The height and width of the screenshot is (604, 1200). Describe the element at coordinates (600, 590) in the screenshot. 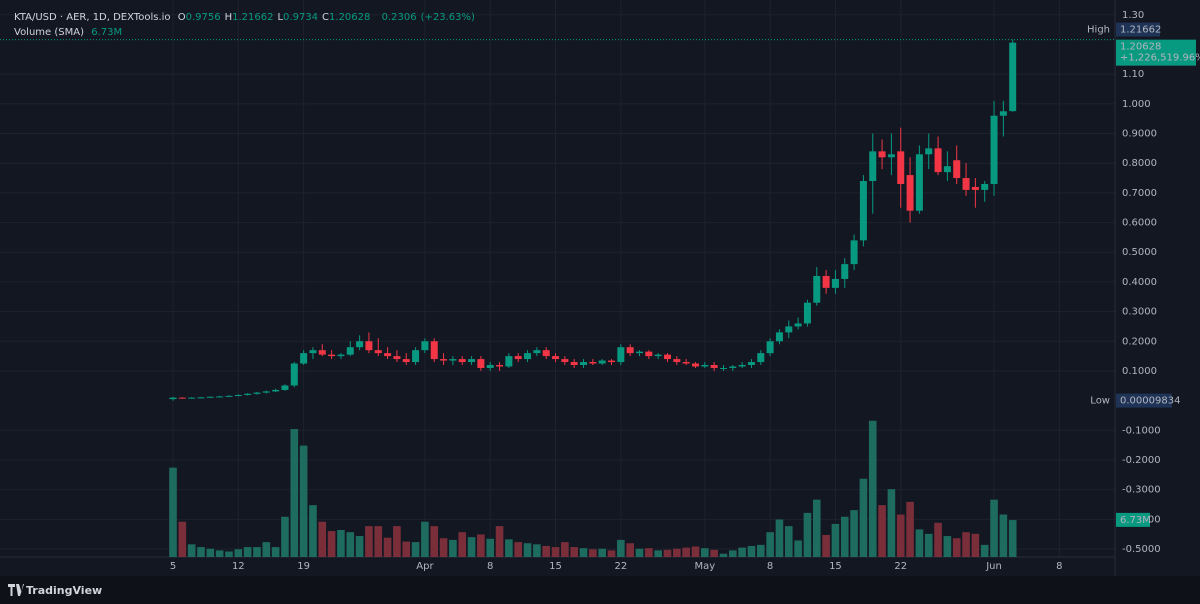

I see `footer: TradingView` at that location.